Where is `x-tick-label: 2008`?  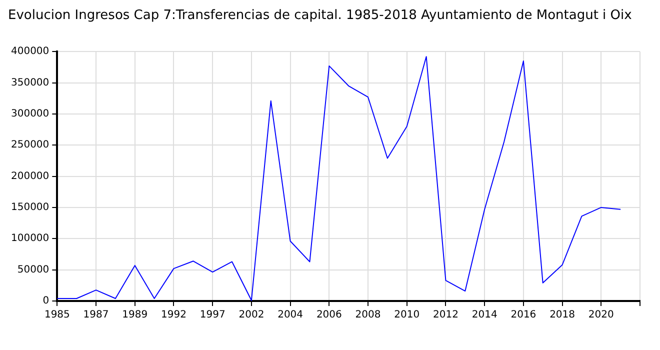
x-tick-label: 2008 is located at coordinates (368, 315).